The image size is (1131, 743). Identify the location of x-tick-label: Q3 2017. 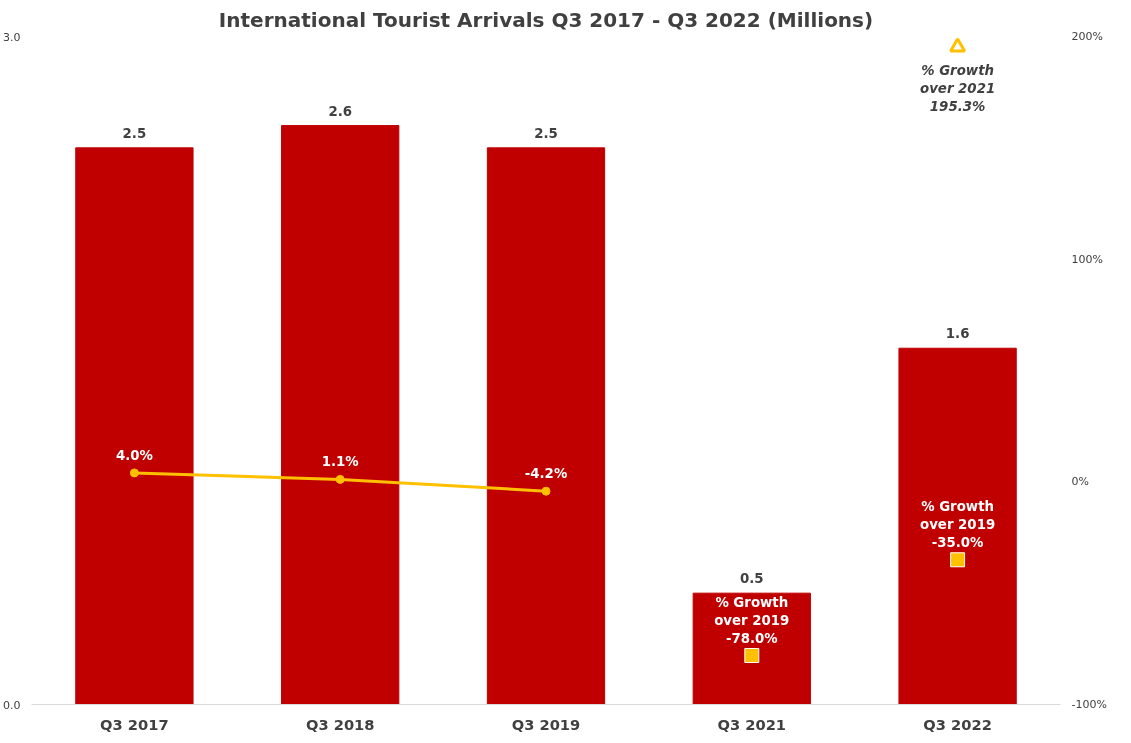
(134, 724).